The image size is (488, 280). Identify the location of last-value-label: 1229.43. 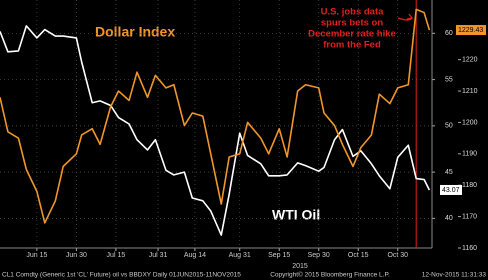
(470, 30).